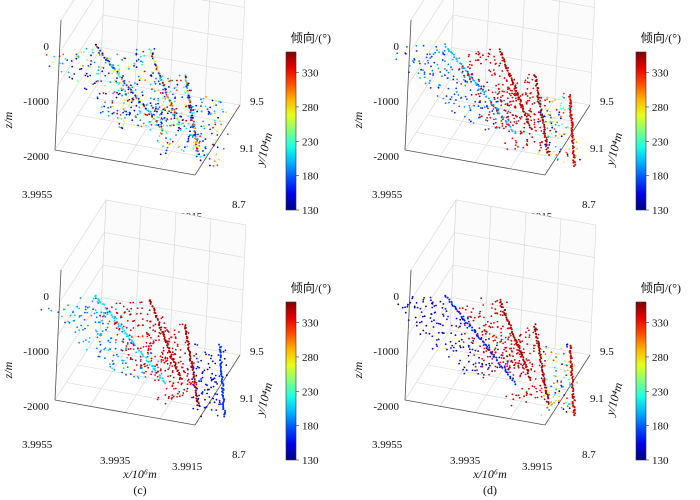 This screenshot has width=700, height=500. Describe the element at coordinates (397, 47) in the screenshot. I see `z-tick-label: 0` at that location.